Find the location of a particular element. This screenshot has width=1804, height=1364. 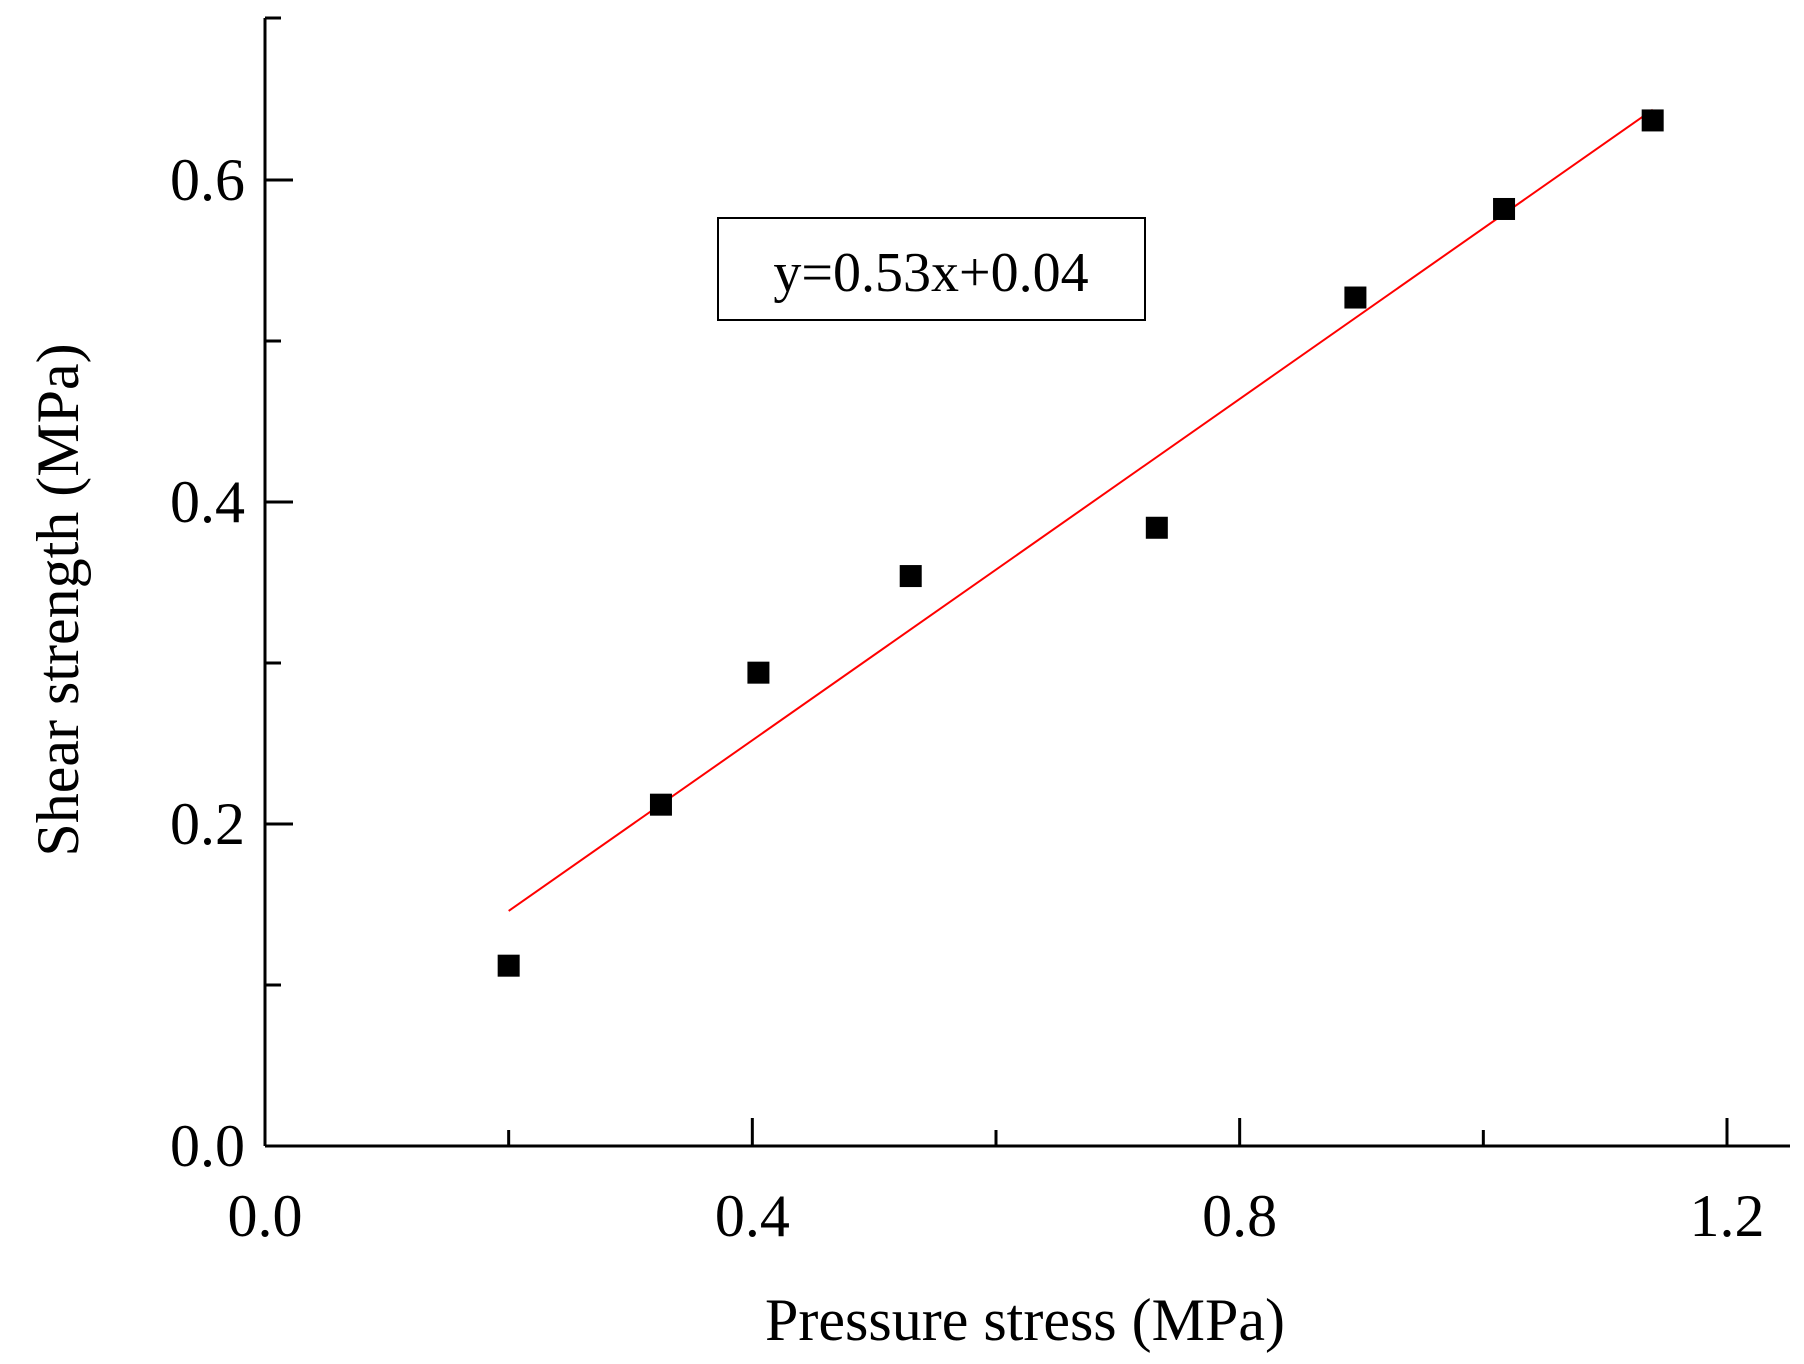

equation-text: y=0.53x+0.04 is located at coordinates (930, 273).